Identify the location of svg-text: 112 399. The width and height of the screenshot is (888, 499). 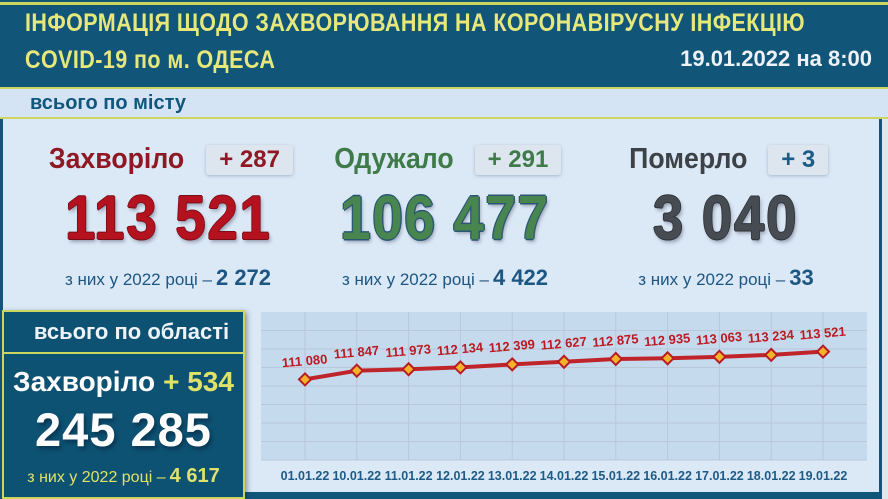
(511, 345).